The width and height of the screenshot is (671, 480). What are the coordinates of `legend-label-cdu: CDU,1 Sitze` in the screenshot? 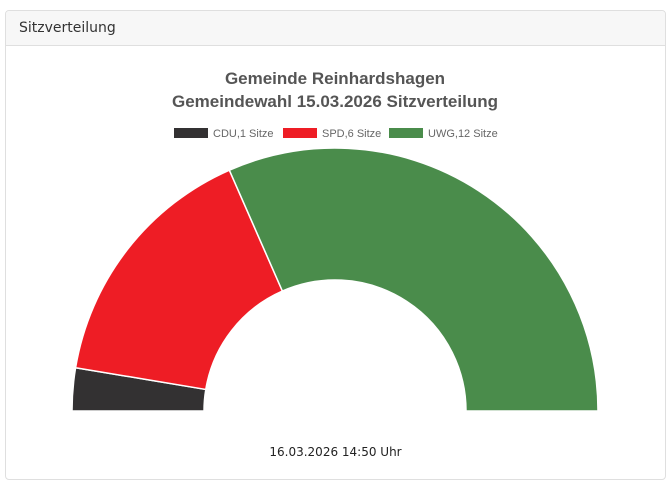 It's located at (243, 134).